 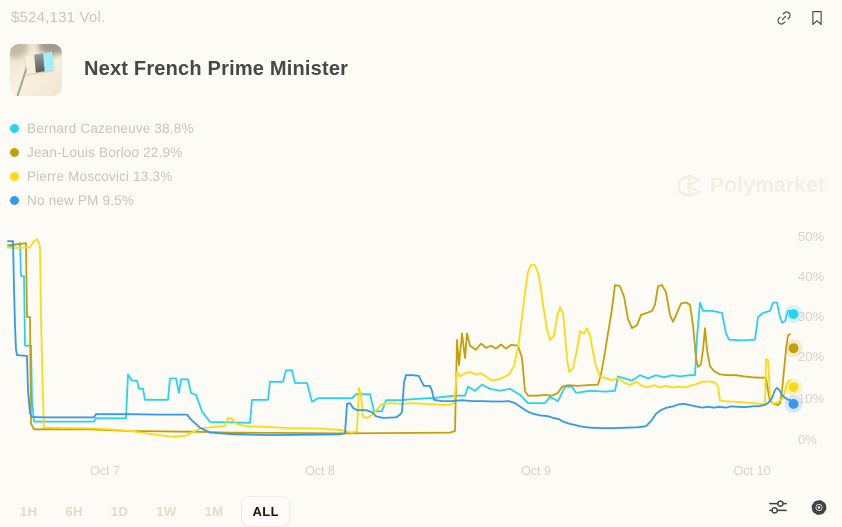 I want to click on range-button-1w: 1W, so click(x=166, y=511).